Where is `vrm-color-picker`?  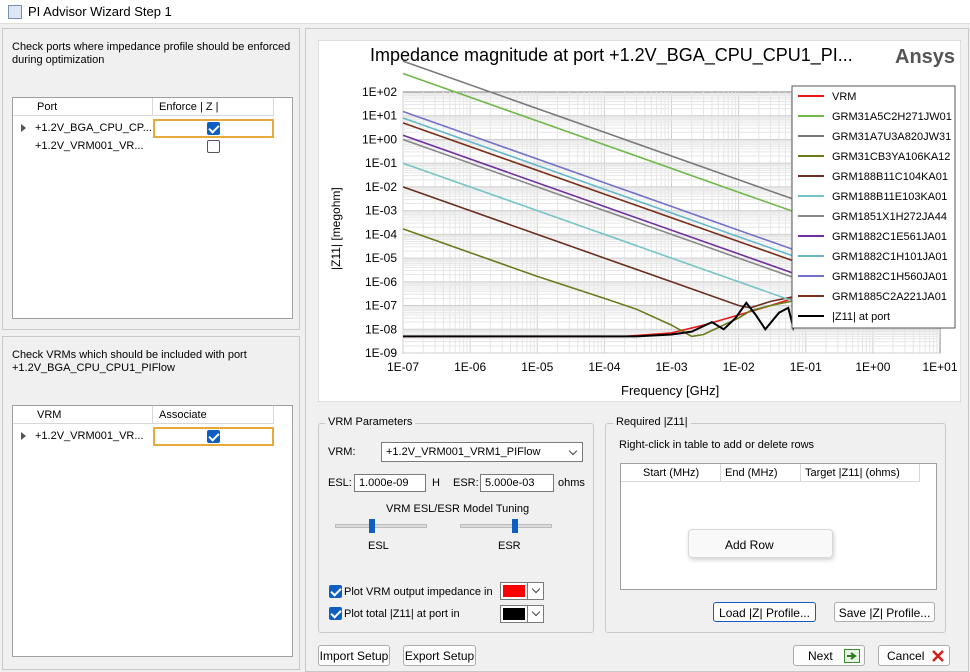
vrm-color-picker is located at coordinates (522, 591).